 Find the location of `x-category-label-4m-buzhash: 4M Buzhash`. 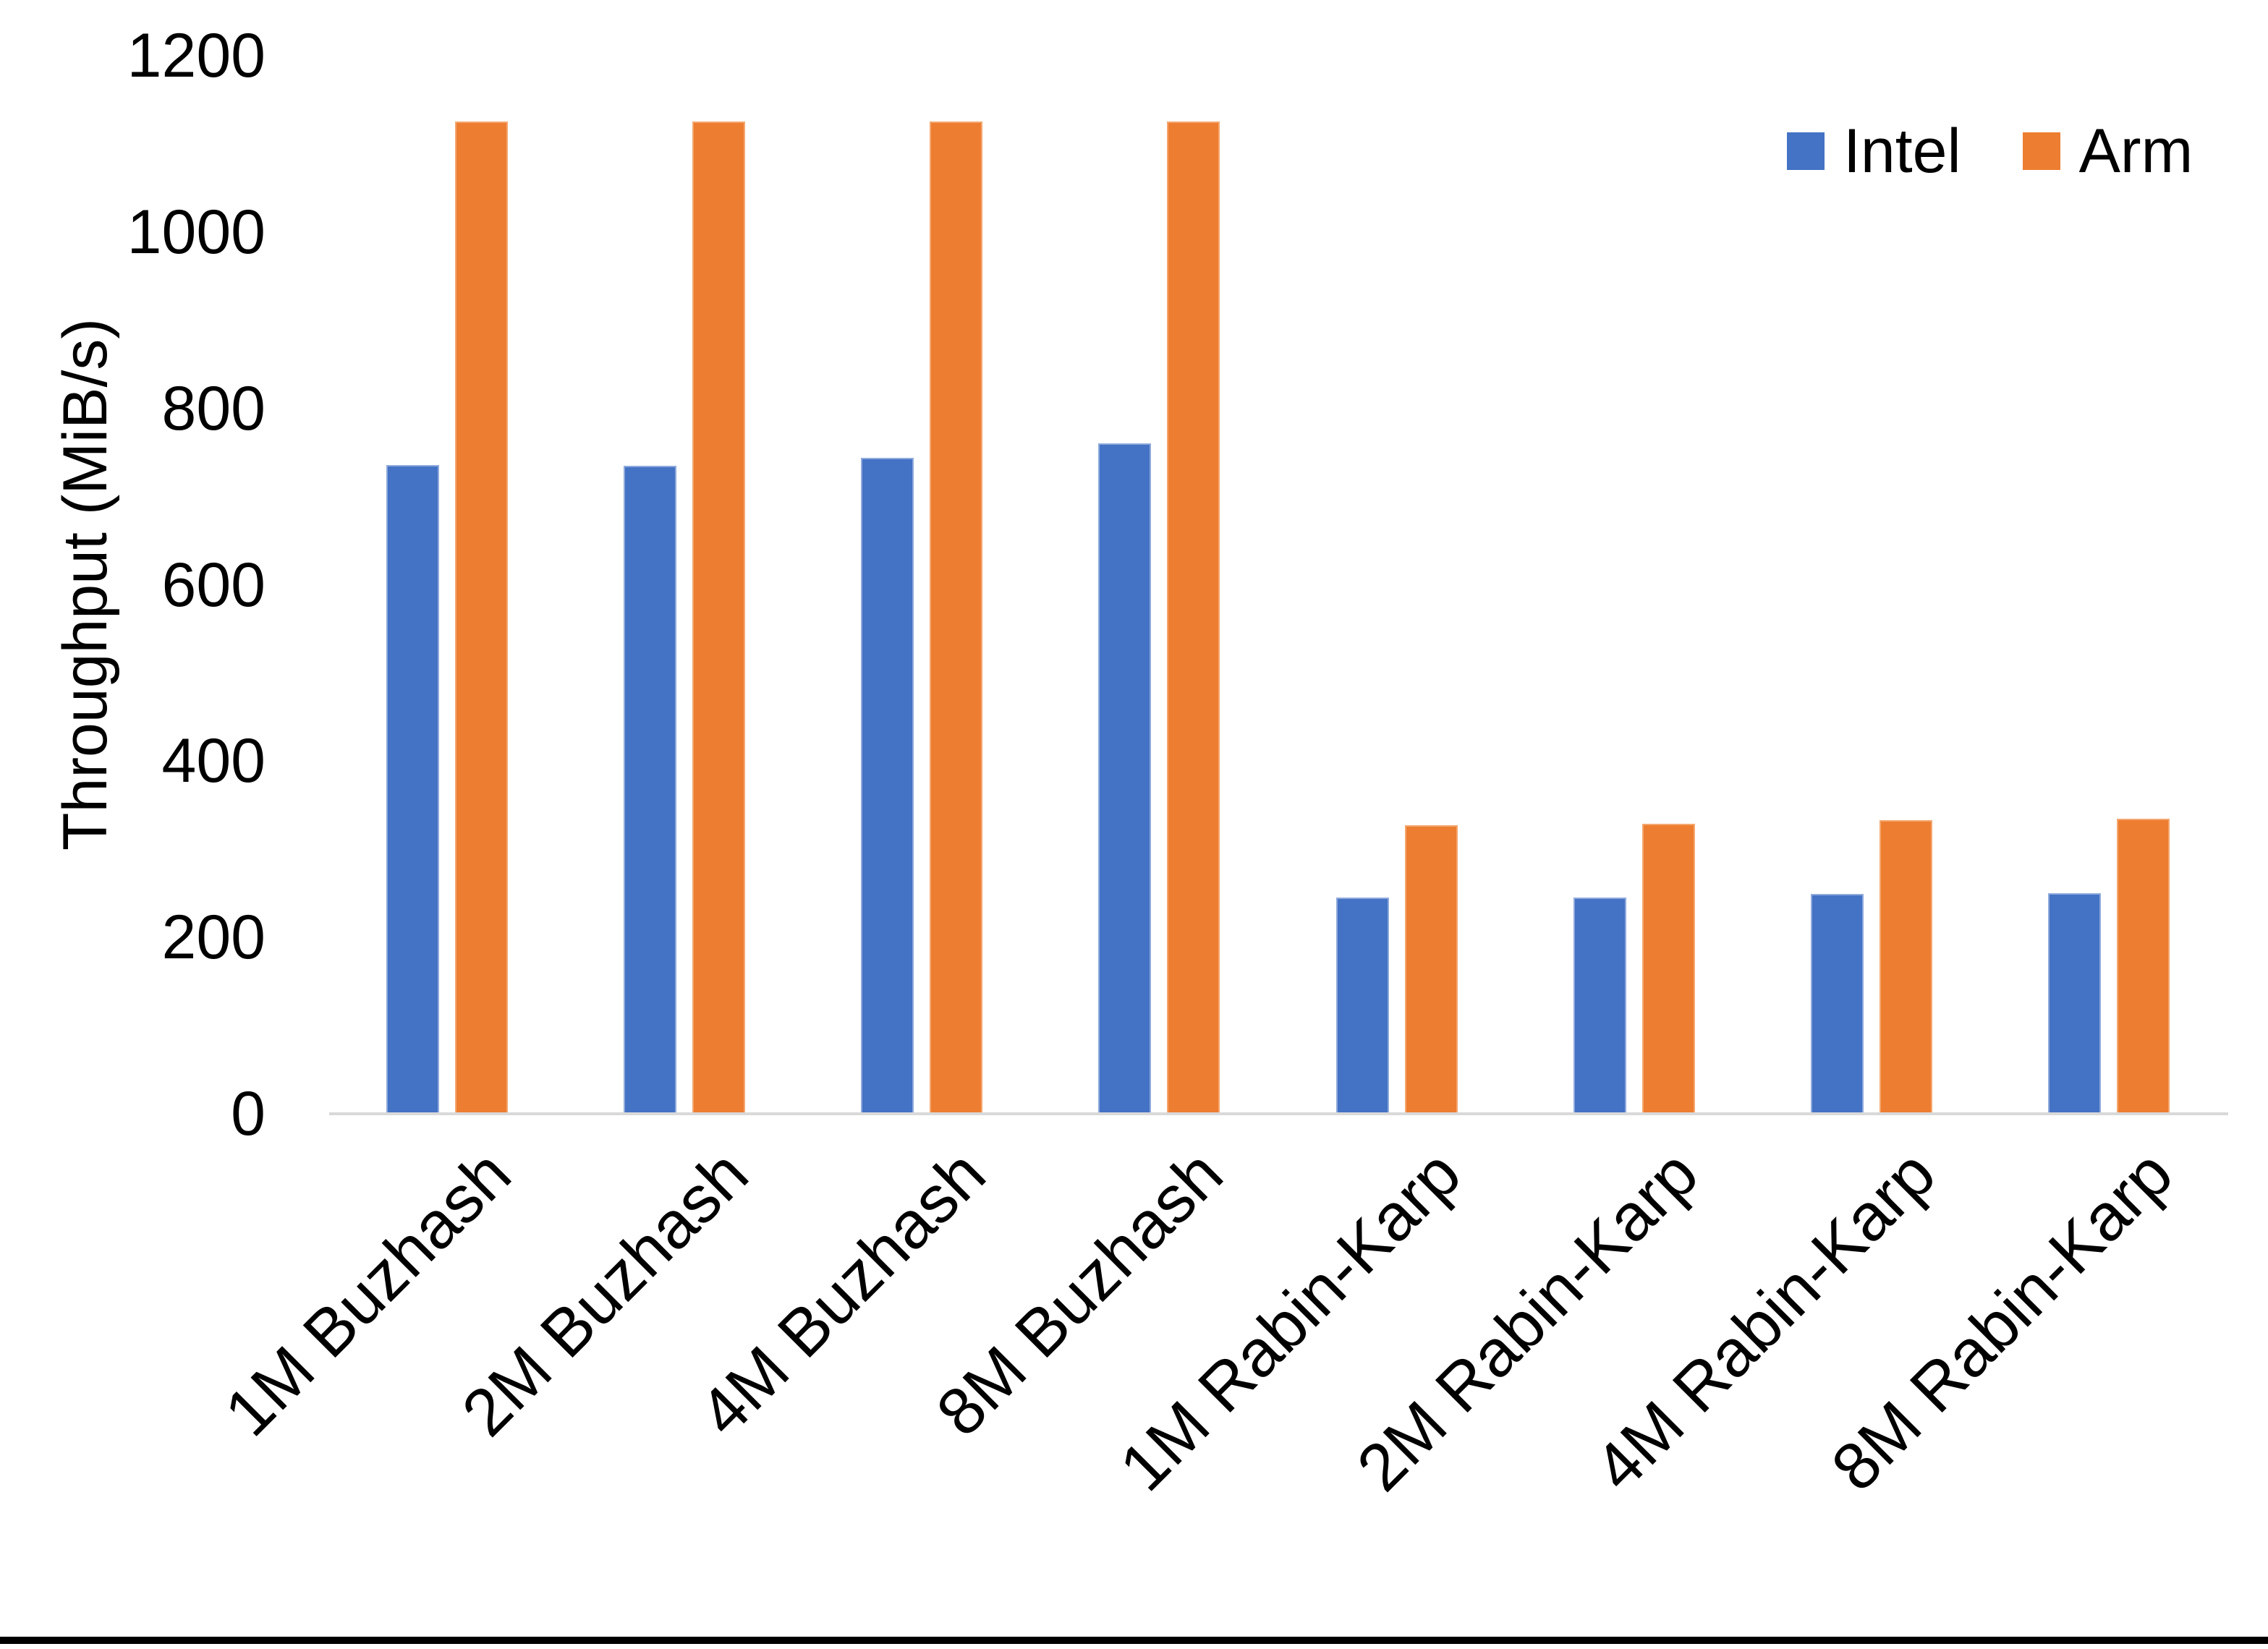

x-category-label-4m-buzhash: 4M Buzhash is located at coordinates (842, 1293).